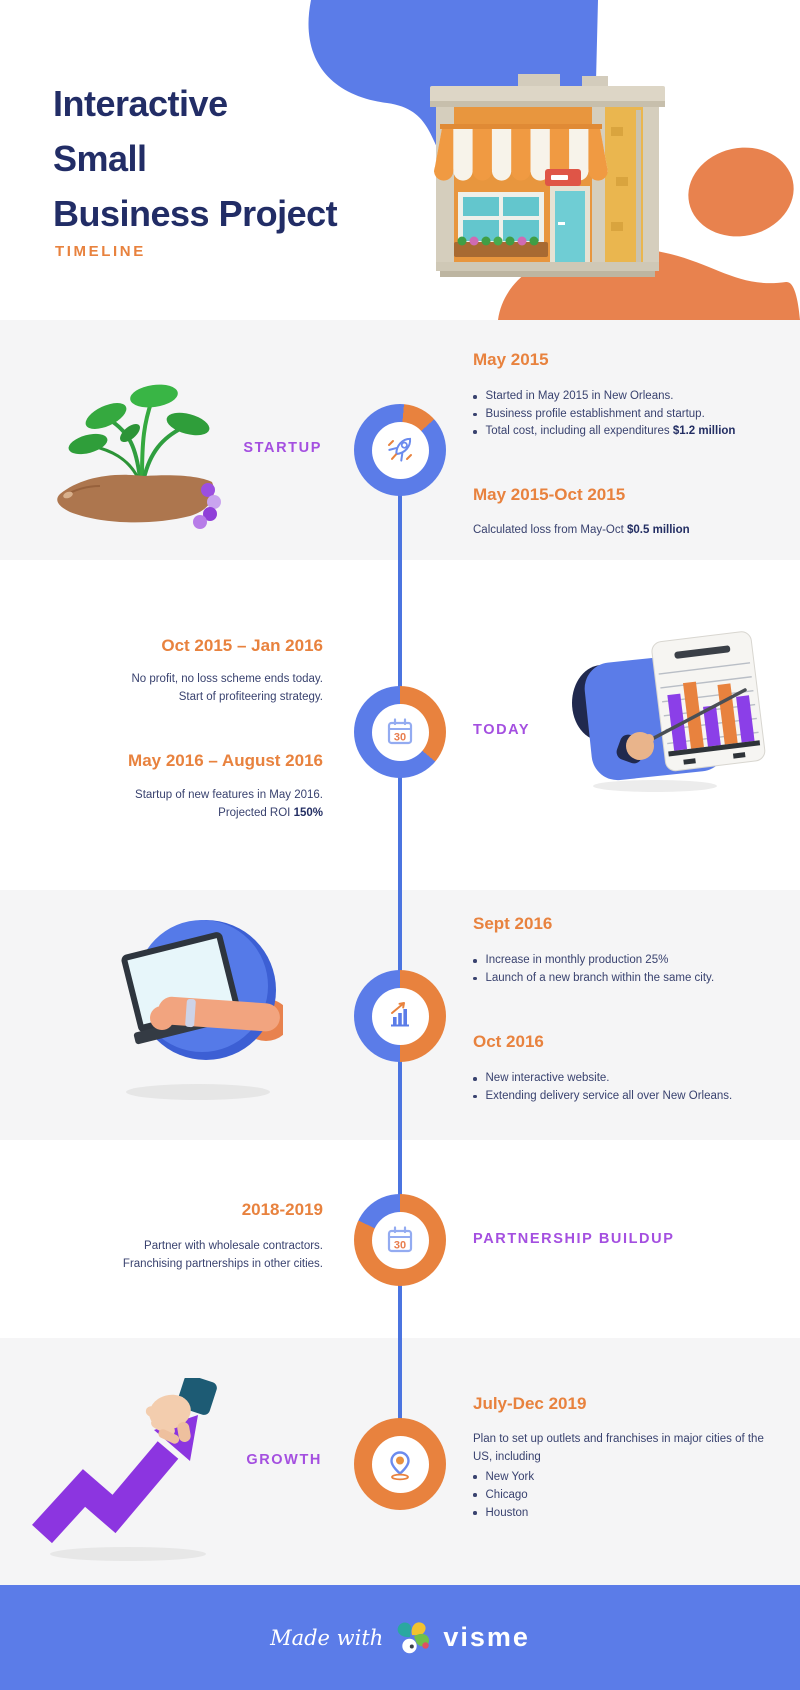 This screenshot has width=800, height=1690. What do you see at coordinates (282, 448) in the screenshot?
I see `label-startup: STARTUP` at bounding box center [282, 448].